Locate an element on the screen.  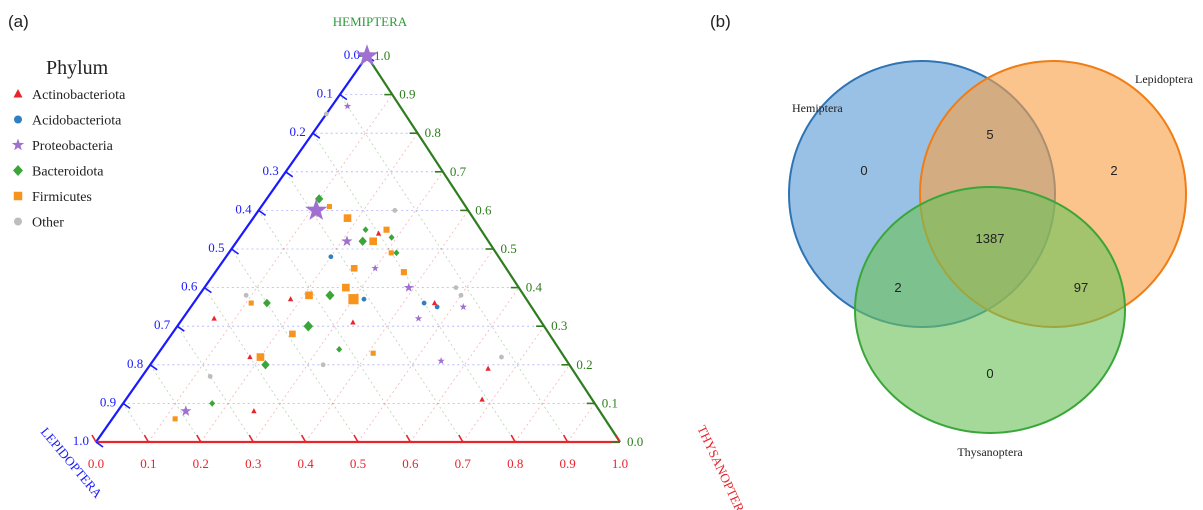
bottom-tick-label: 0.7 is located at coordinates (463, 463).